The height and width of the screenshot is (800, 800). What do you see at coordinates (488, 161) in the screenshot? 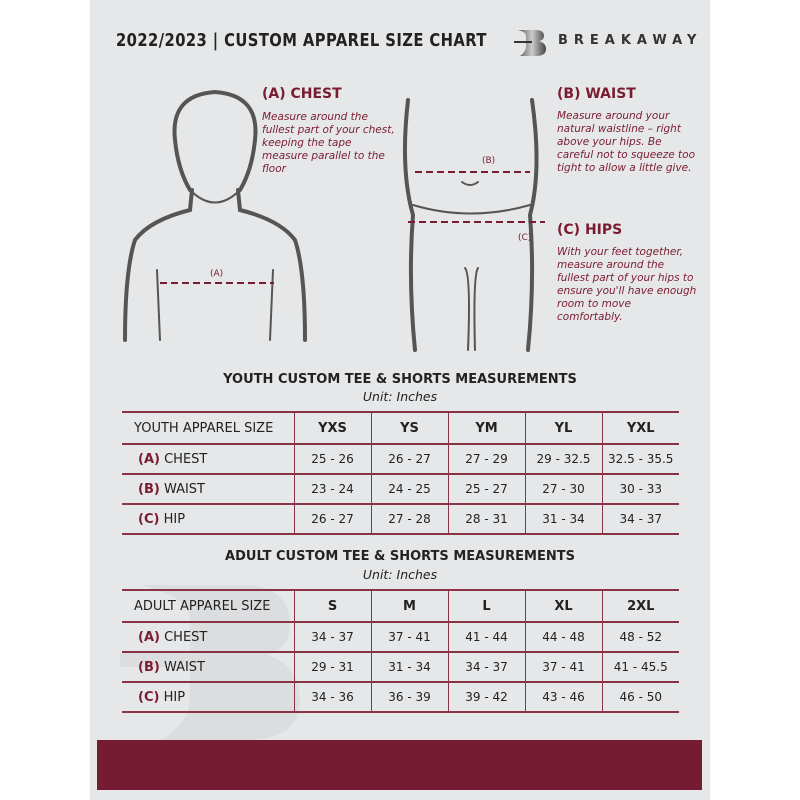
I see `waist-marker: (B)` at bounding box center [488, 161].